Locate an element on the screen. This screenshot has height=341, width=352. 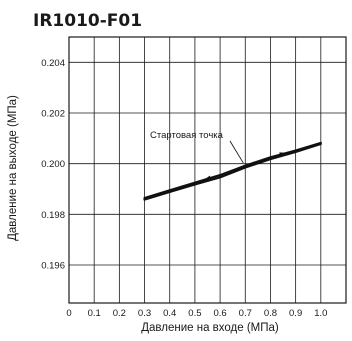
x-tick-label: 0.6 is located at coordinates (219, 313).